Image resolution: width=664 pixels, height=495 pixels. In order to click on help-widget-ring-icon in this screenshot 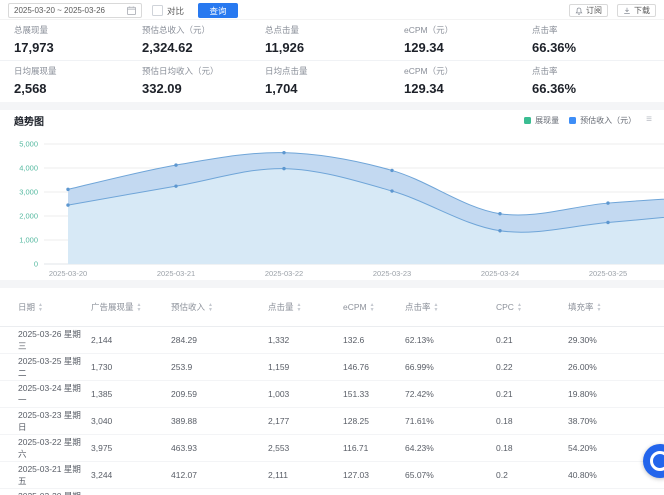, I will do `click(657, 461)`.